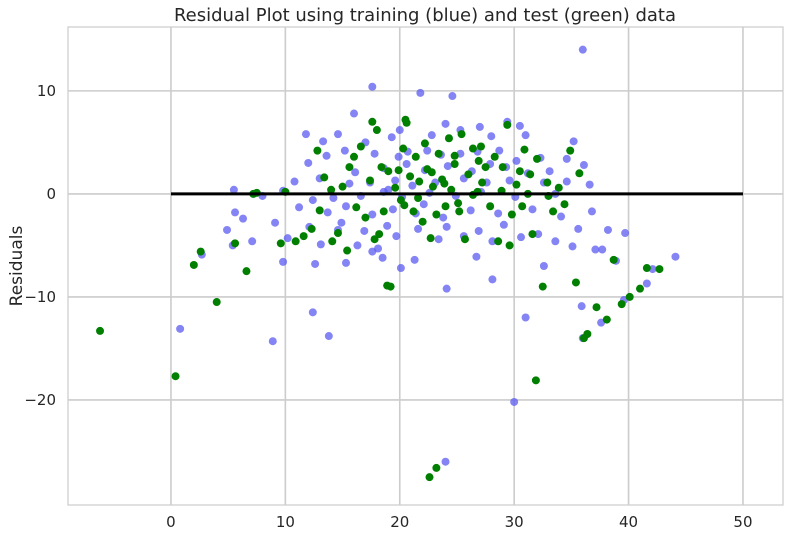 The width and height of the screenshot is (788, 538). What do you see at coordinates (46, 91) in the screenshot?
I see `y-tick-label: 10` at bounding box center [46, 91].